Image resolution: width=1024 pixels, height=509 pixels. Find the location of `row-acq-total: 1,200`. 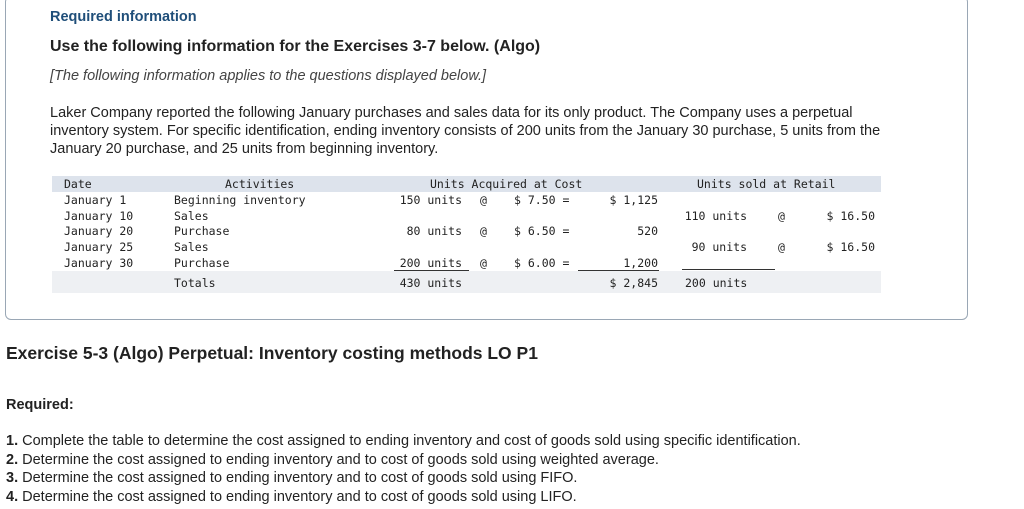

row-acq-total: 1,200 is located at coordinates (640, 263).